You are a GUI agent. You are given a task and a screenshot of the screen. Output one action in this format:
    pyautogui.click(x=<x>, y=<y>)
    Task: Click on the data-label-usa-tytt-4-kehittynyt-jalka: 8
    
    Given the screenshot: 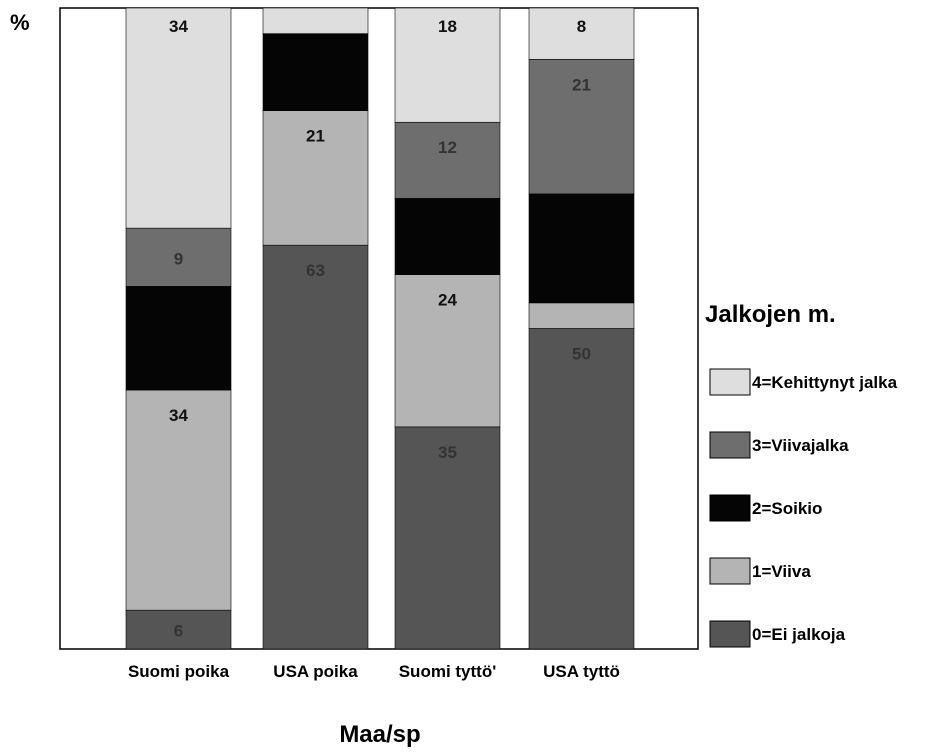 What is the action you would take?
    pyautogui.click(x=581, y=26)
    